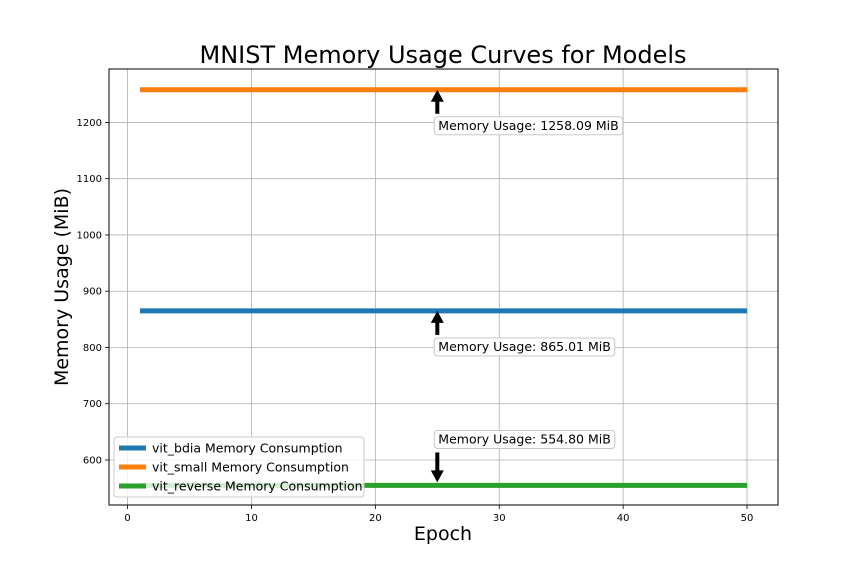 The height and width of the screenshot is (576, 864). Describe the element at coordinates (92, 404) in the screenshot. I see `y-tick-label: 700` at that location.